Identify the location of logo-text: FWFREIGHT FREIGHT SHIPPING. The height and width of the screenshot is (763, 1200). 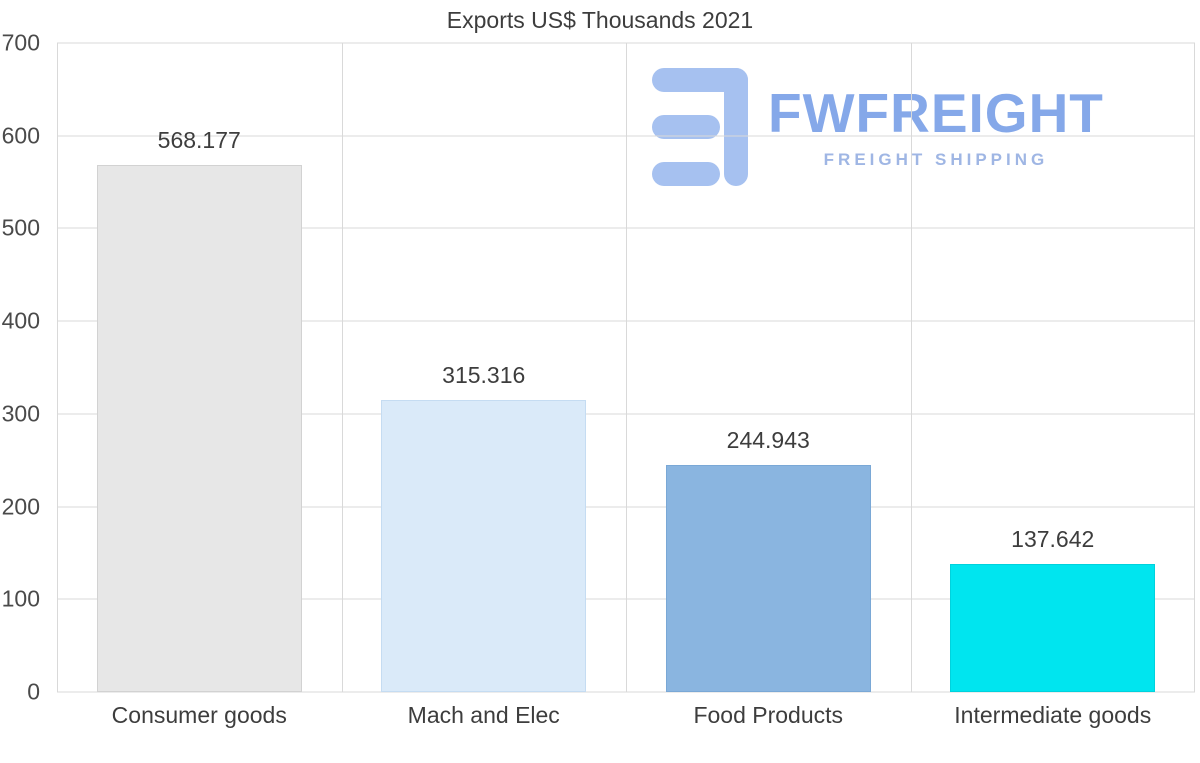
(936, 128).